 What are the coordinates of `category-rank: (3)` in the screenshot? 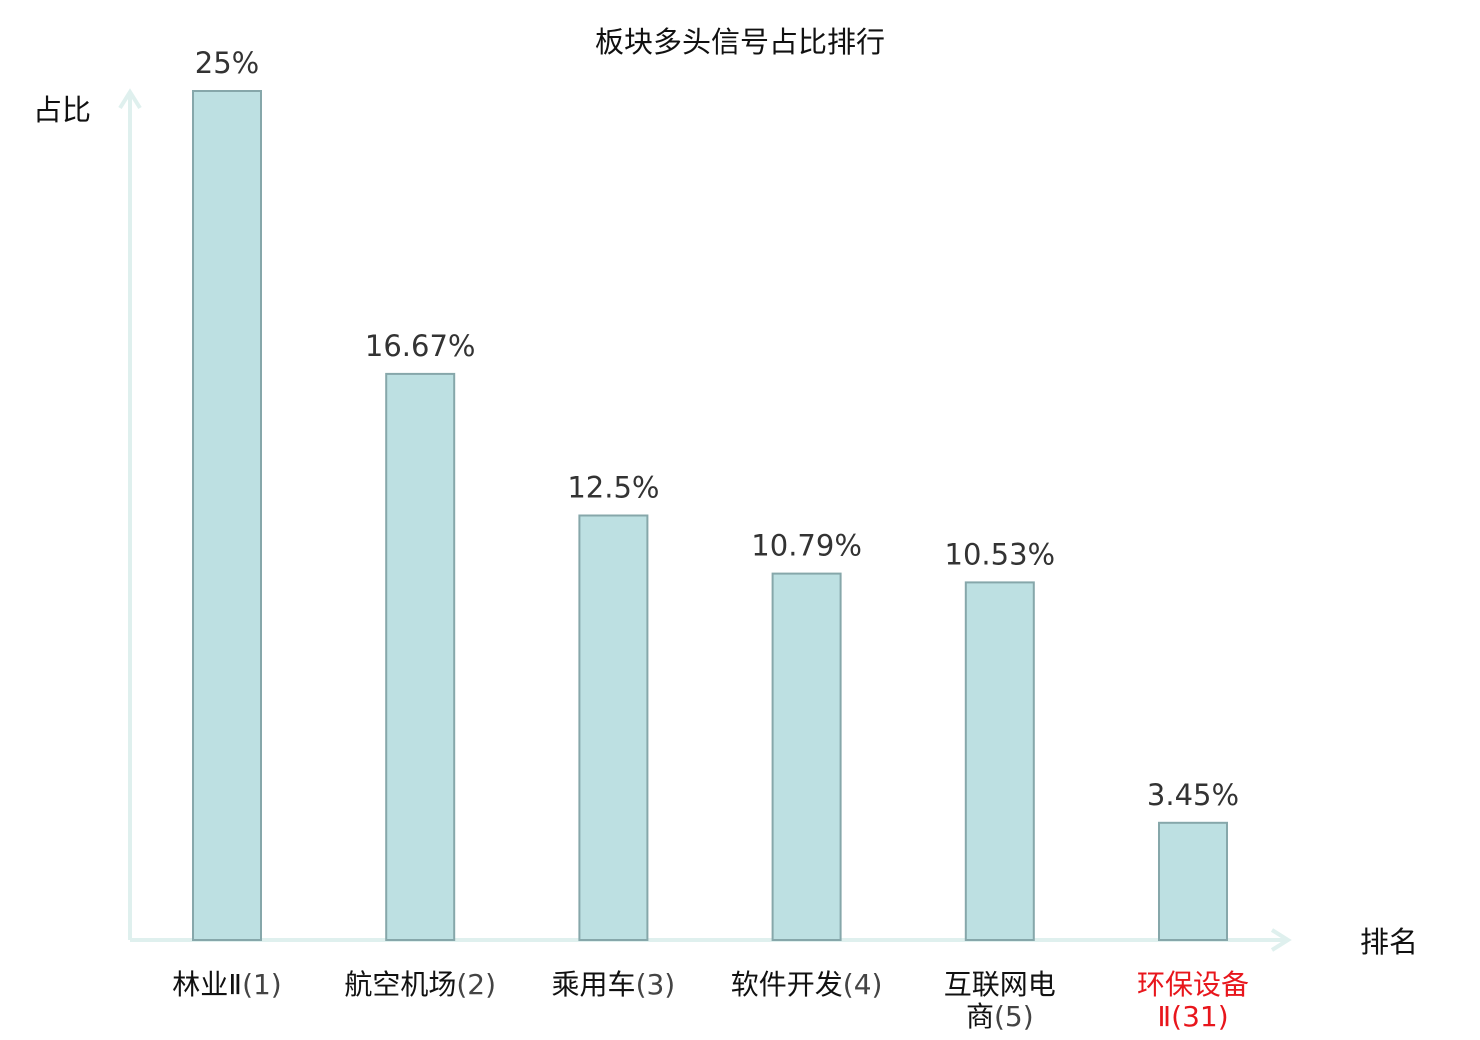 It's located at (656, 984).